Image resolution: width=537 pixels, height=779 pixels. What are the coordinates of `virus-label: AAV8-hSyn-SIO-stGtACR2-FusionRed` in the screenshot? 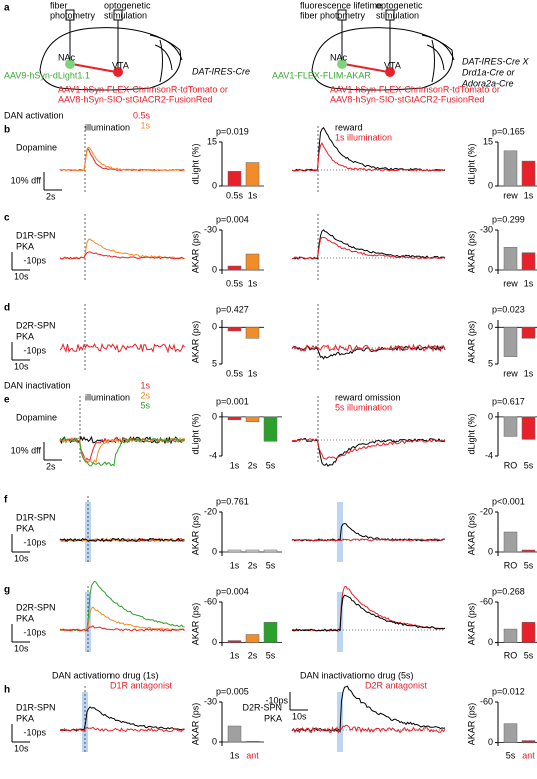 It's located at (135, 99).